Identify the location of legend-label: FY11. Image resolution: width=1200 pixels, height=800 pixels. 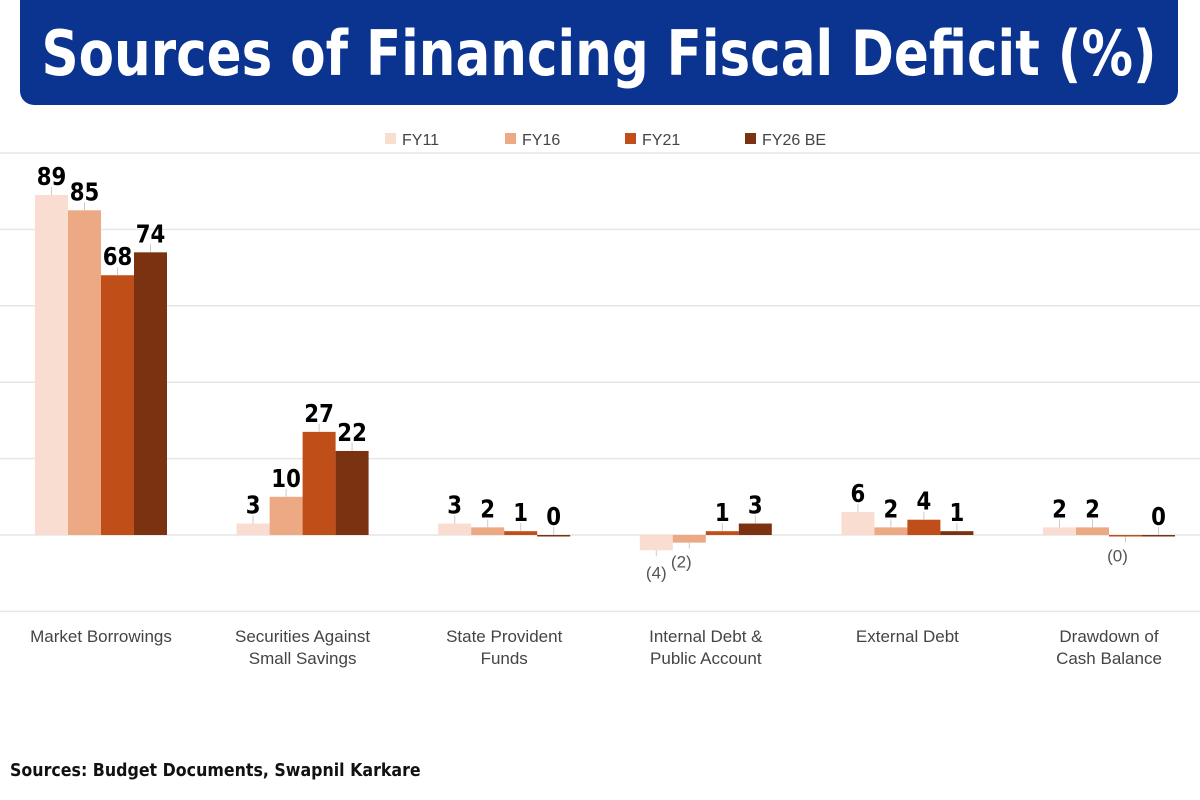
(420, 140).